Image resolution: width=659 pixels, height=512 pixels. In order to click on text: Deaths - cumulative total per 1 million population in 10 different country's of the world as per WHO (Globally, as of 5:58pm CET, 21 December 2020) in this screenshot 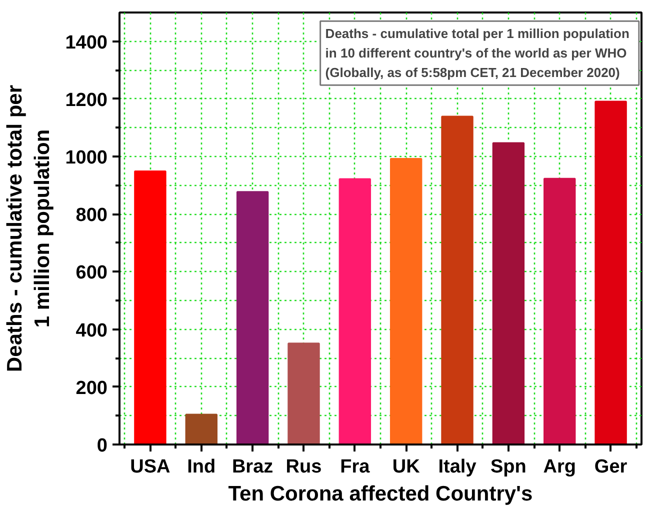, I will do `click(477, 53)`.